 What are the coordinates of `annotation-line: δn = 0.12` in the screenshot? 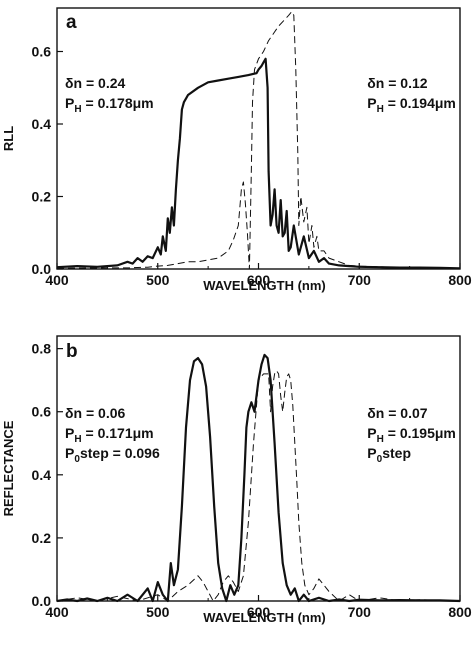 It's located at (397, 83).